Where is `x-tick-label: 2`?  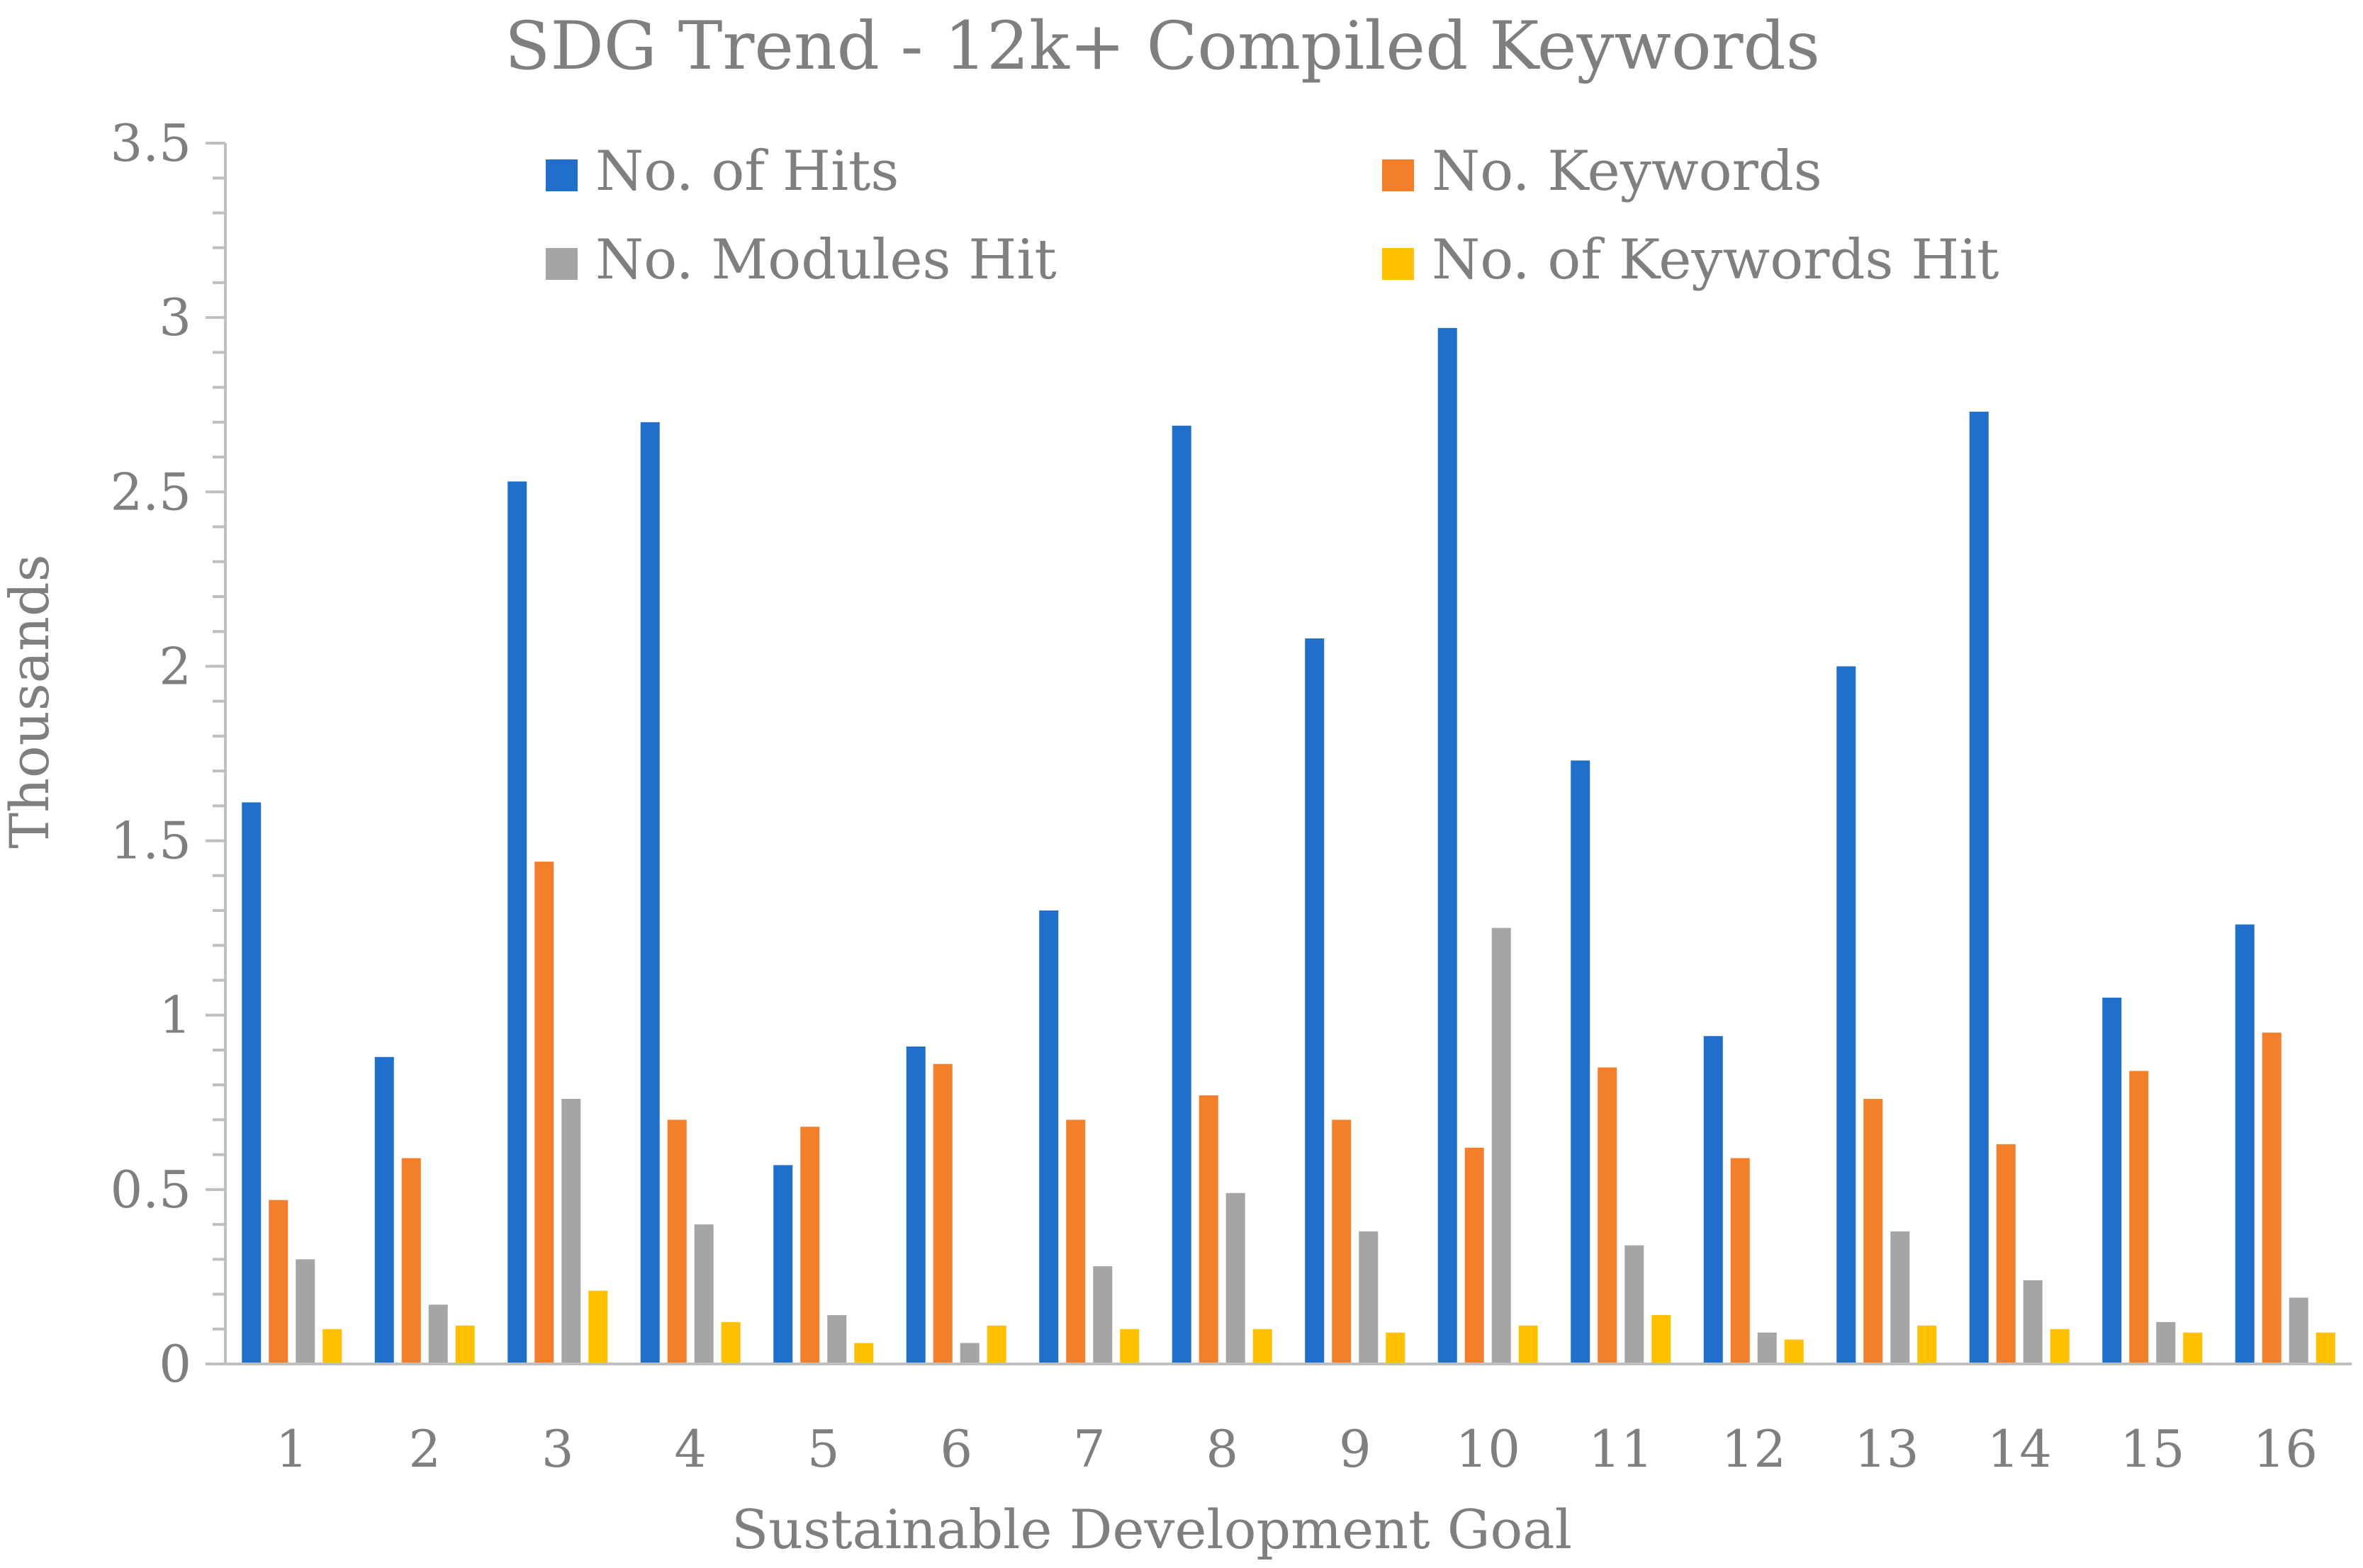 x-tick-label: 2 is located at coordinates (425, 1449).